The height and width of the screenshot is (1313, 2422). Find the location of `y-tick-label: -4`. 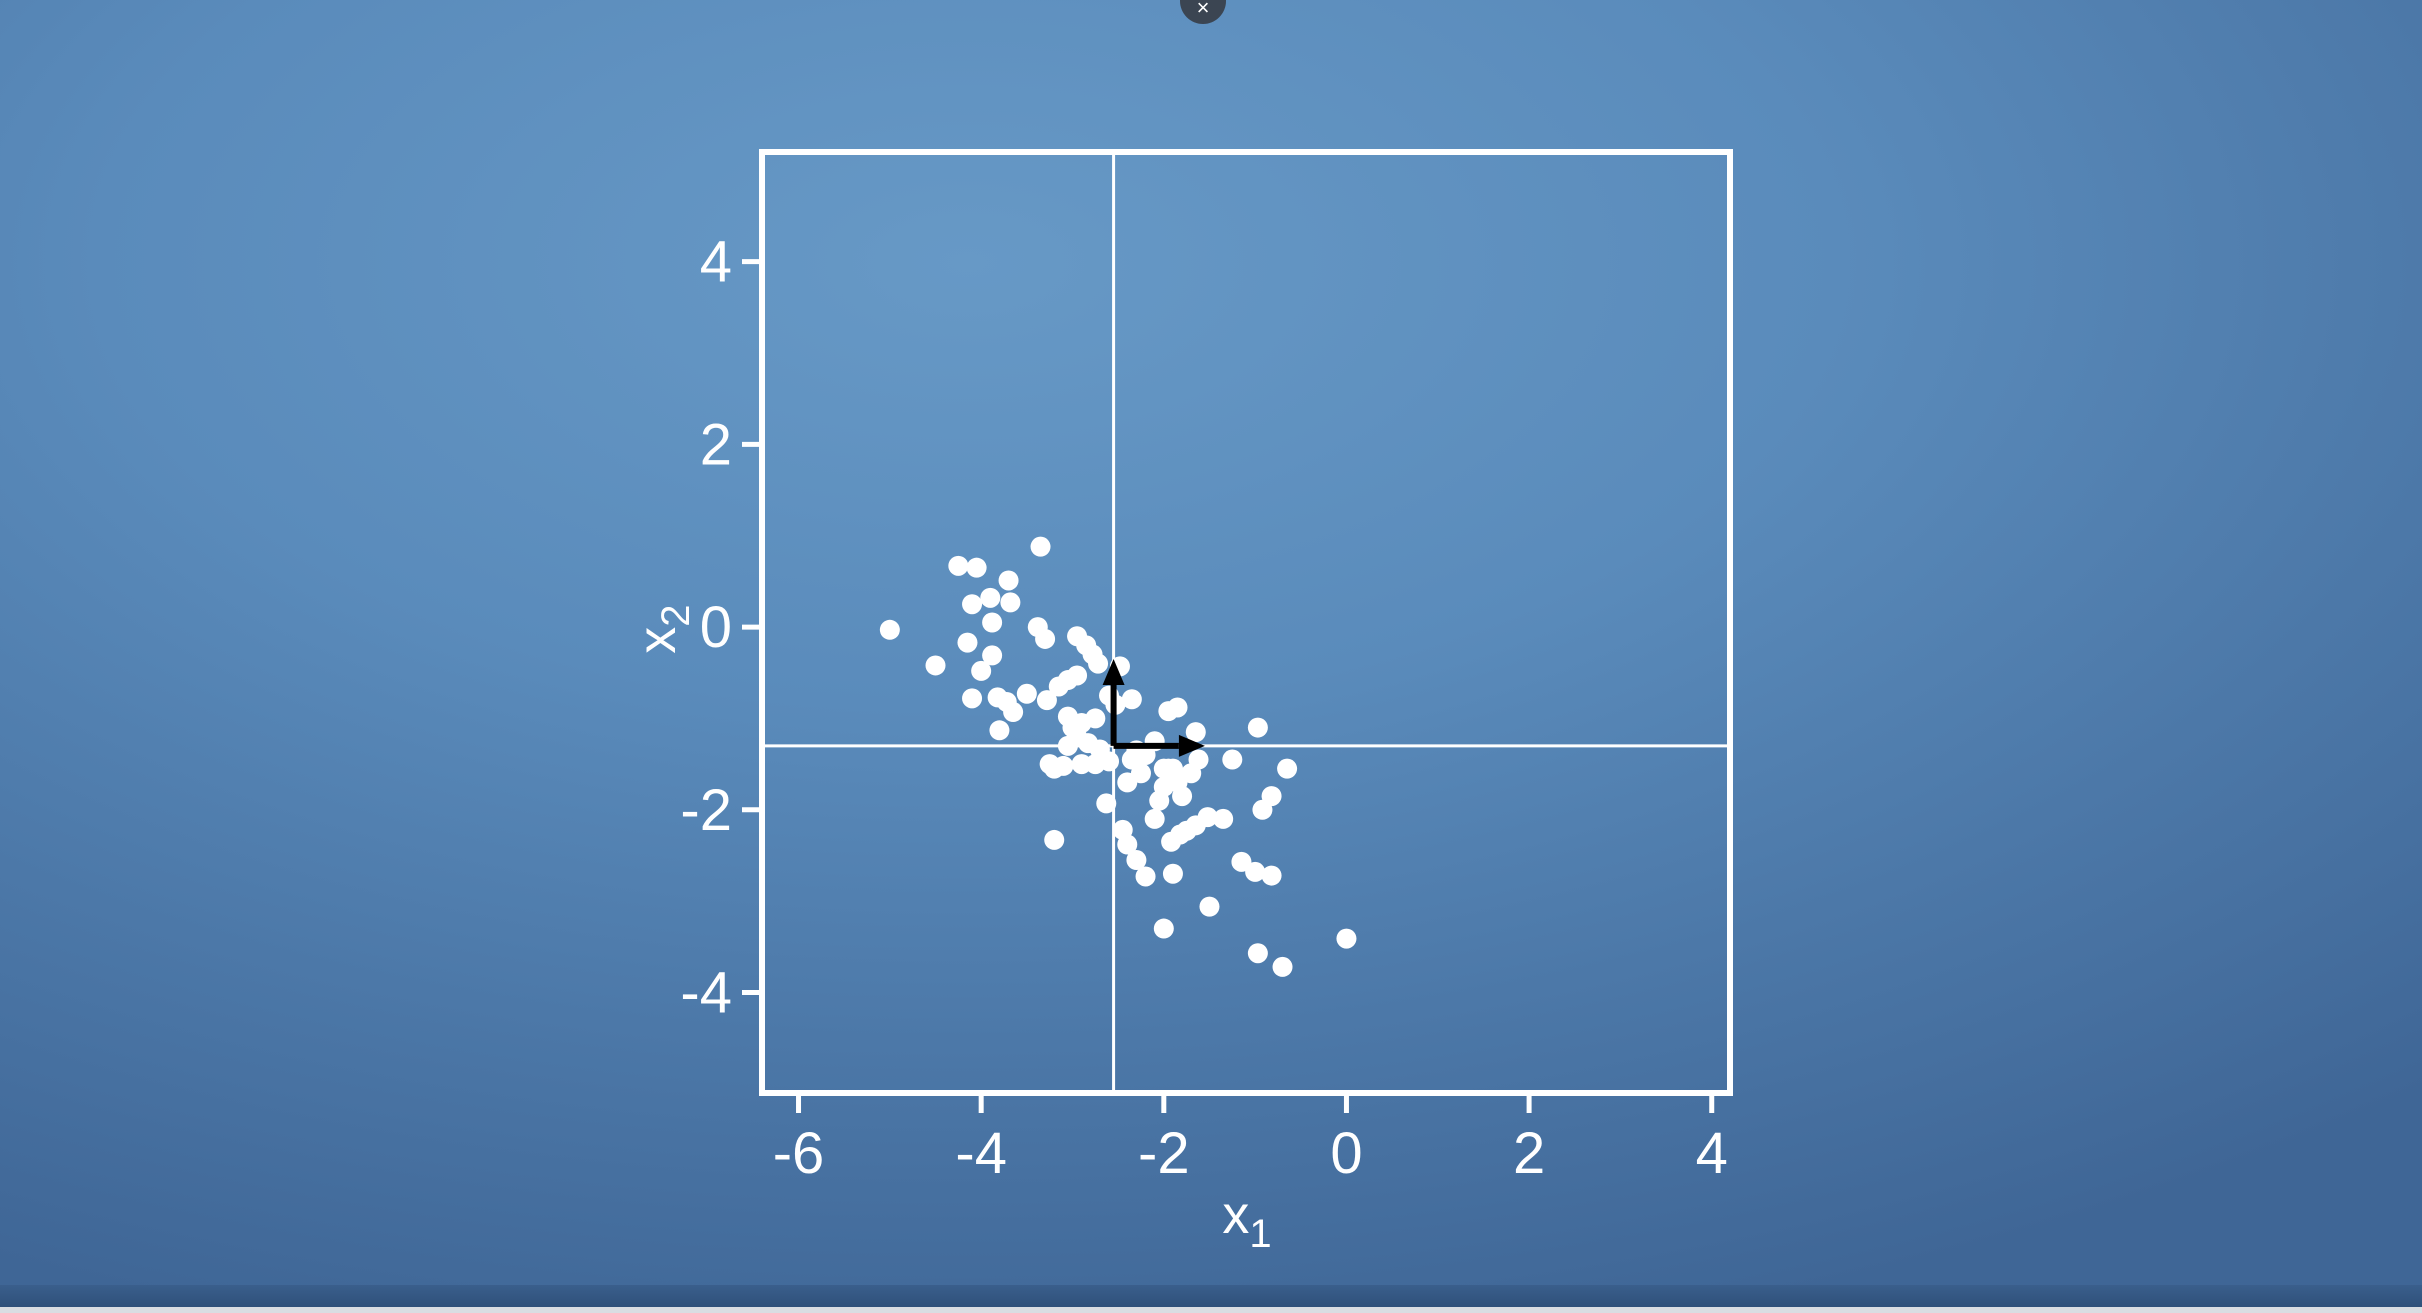

y-tick-label: -4 is located at coordinates (706, 993).